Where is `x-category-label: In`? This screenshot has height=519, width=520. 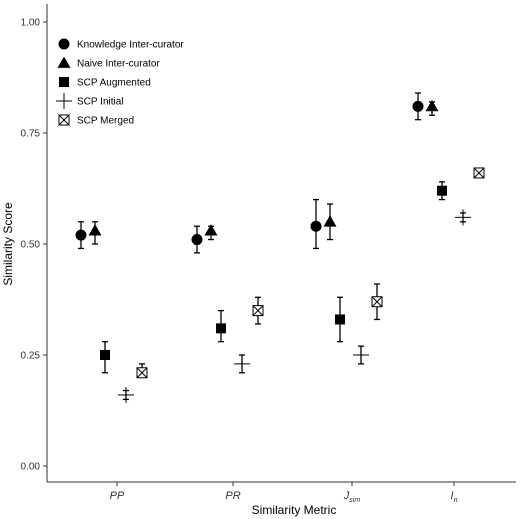
x-category-label: In is located at coordinates (454, 497).